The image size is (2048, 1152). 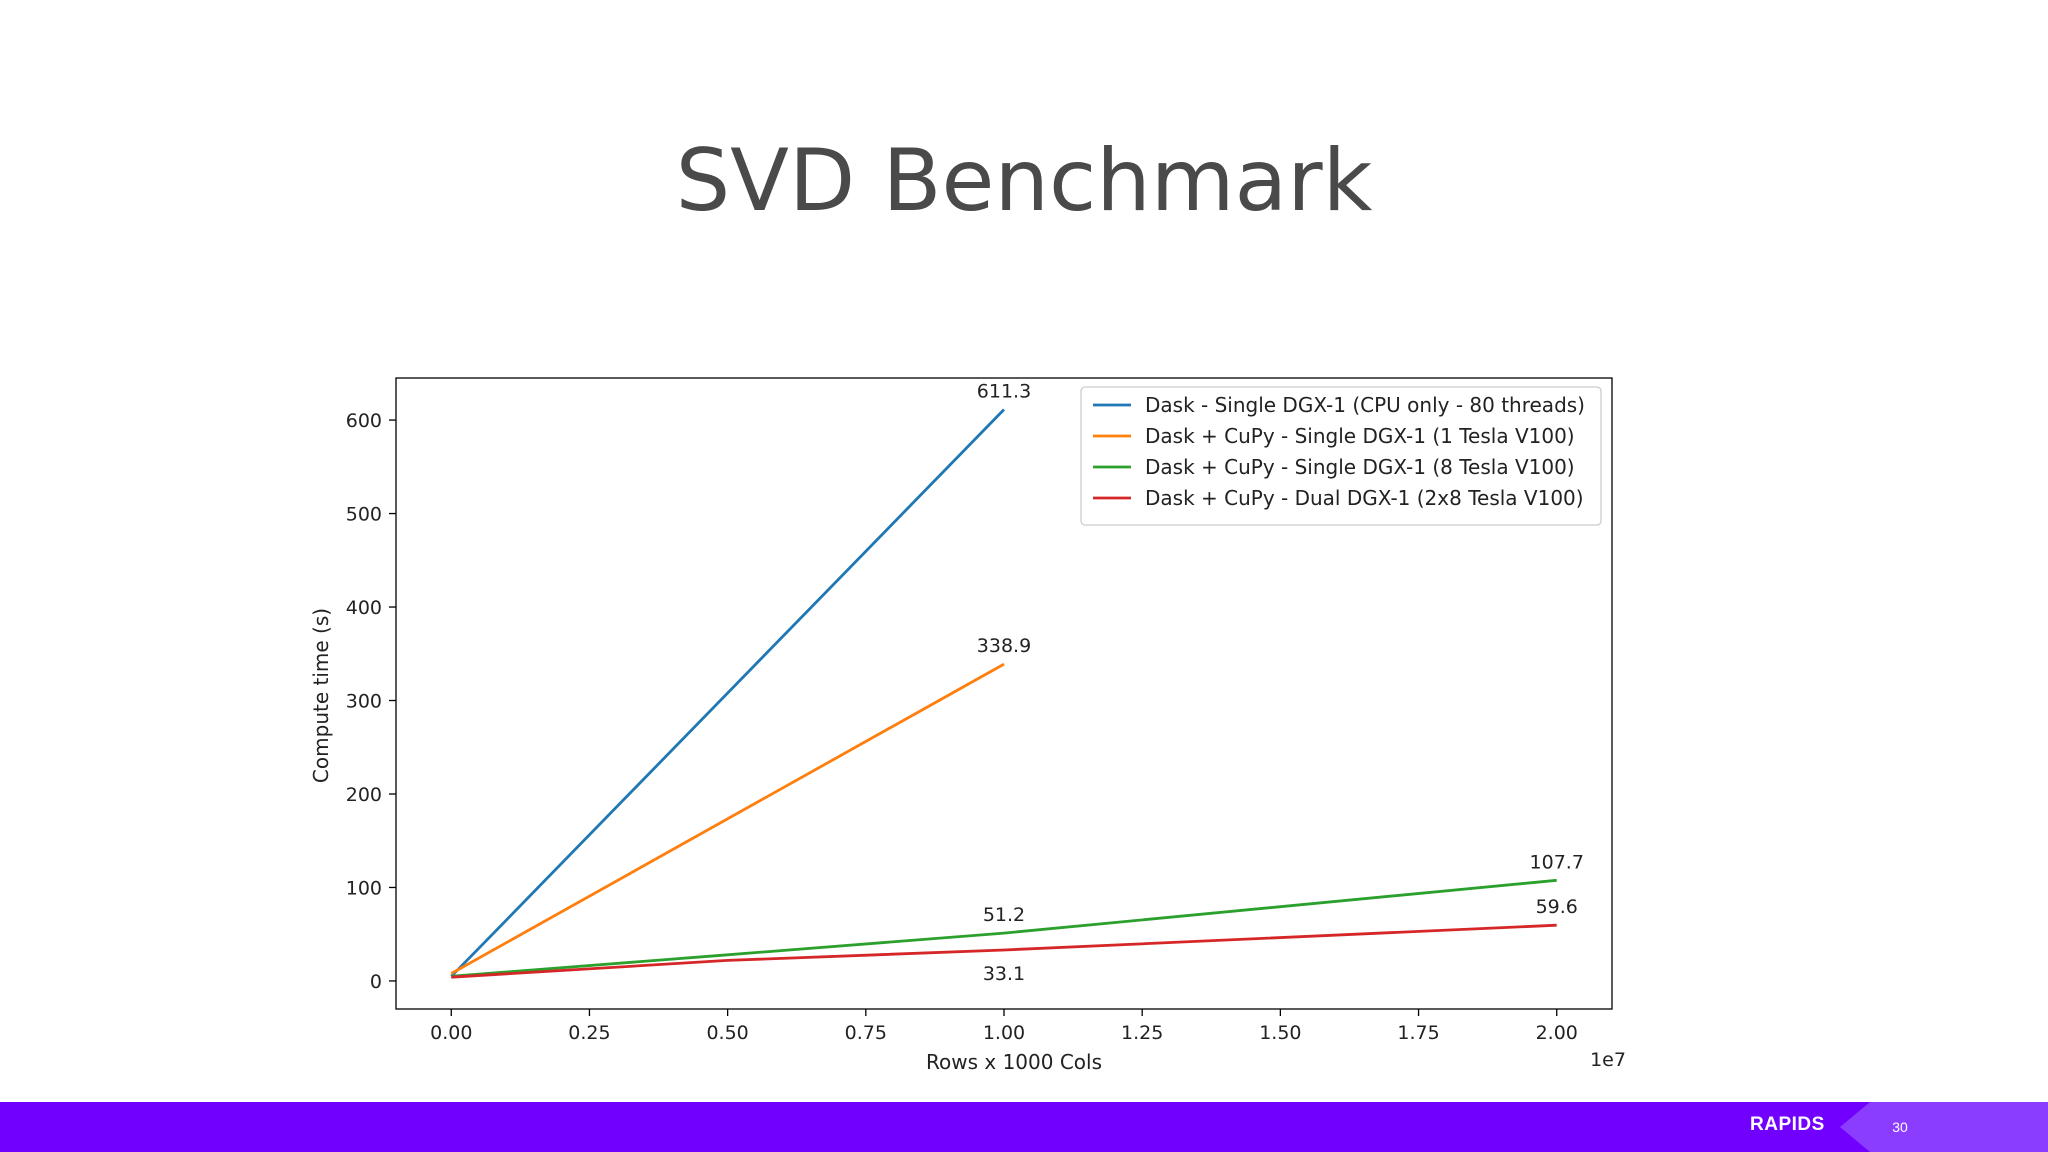 What do you see at coordinates (1944, 1127) in the screenshot?
I see `footer-chevron` at bounding box center [1944, 1127].